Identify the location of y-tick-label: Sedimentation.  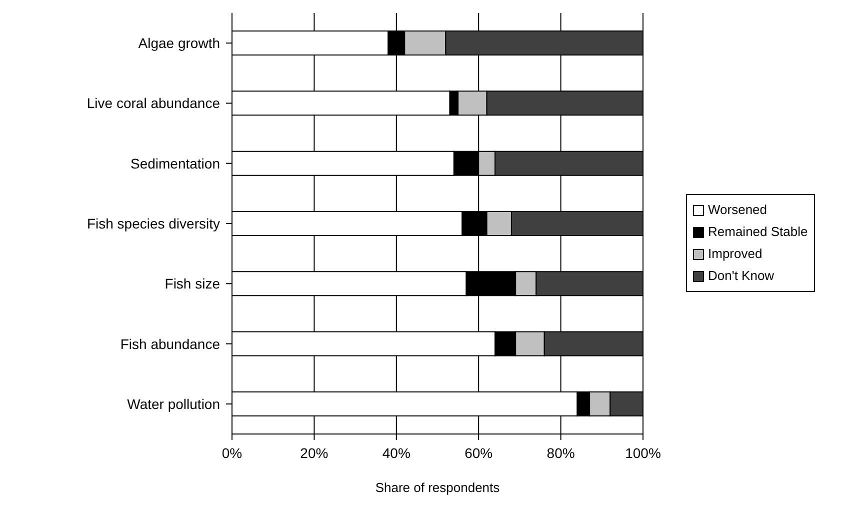
(175, 163).